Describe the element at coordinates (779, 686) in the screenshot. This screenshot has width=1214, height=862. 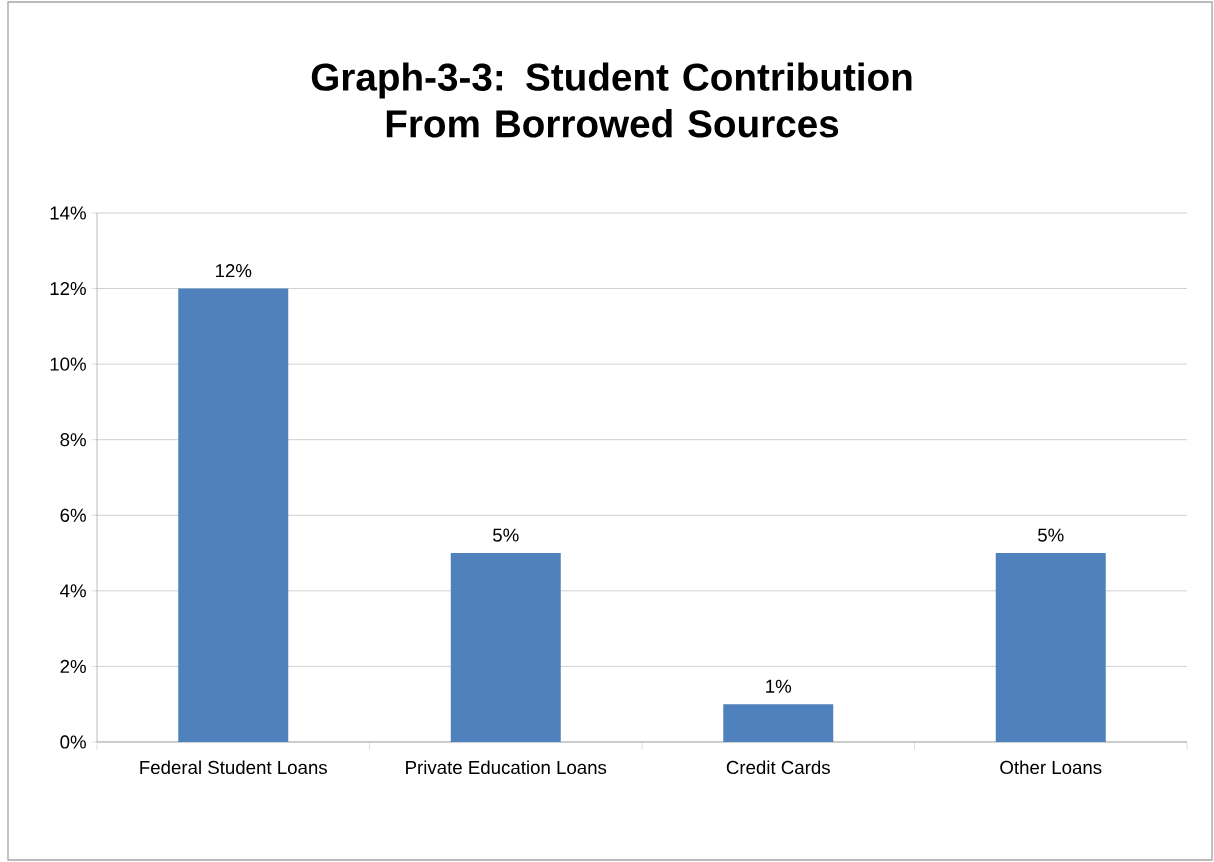
I see `data-label: 1%` at that location.